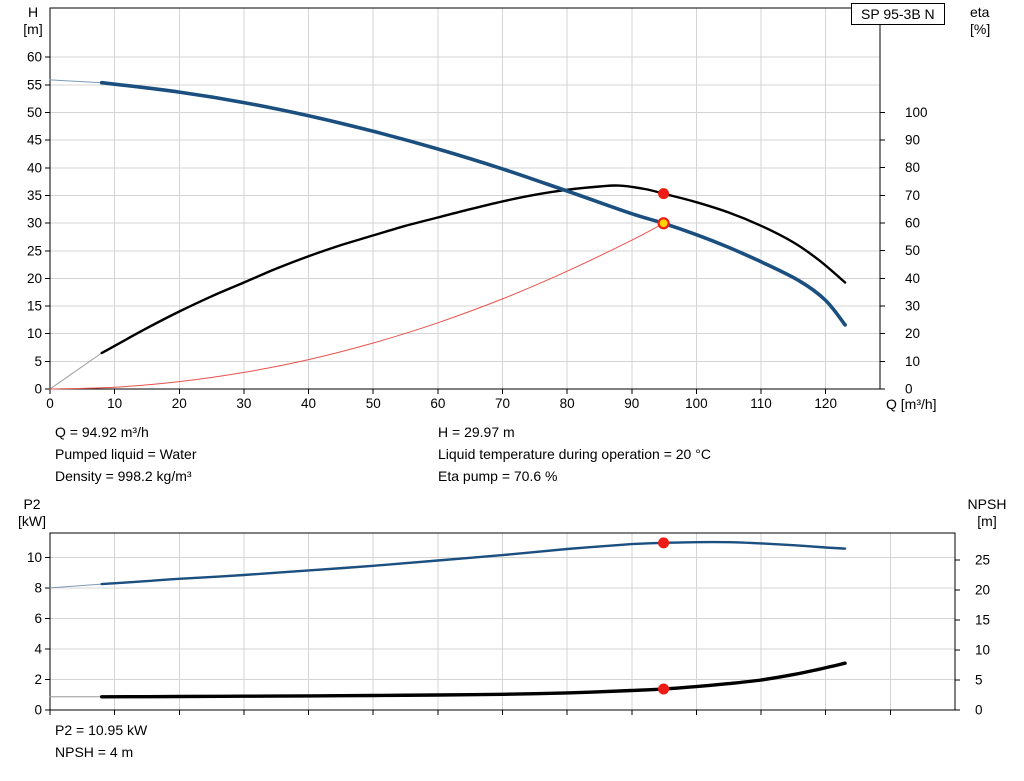 This screenshot has width=1024, height=781. I want to click on left-axis-tick-label: 8, so click(38, 587).